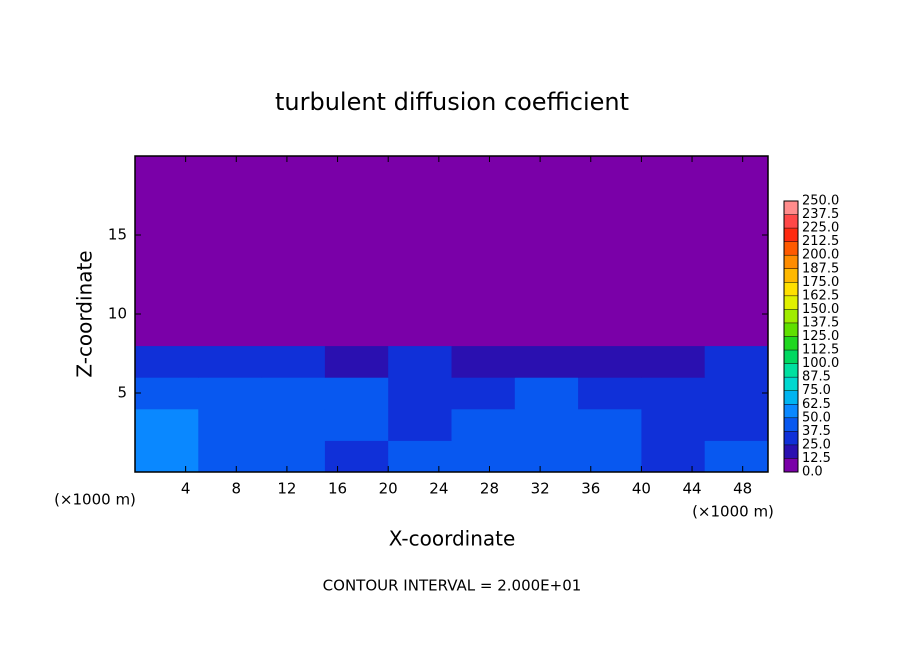 Image resolution: width=904 pixels, height=654 pixels. Describe the element at coordinates (489, 489) in the screenshot. I see `x-tick-label: 28` at that location.